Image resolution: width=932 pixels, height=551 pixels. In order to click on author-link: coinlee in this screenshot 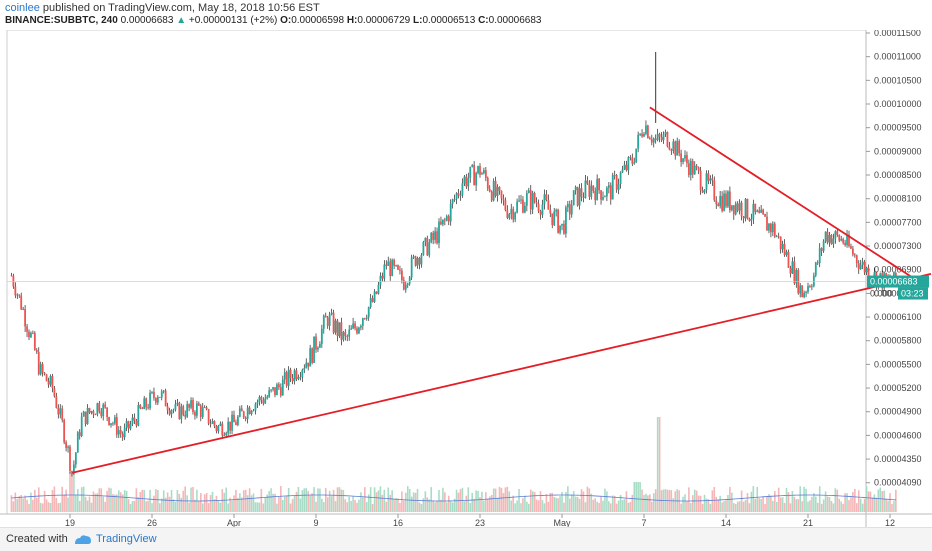, I will do `click(22, 8)`.